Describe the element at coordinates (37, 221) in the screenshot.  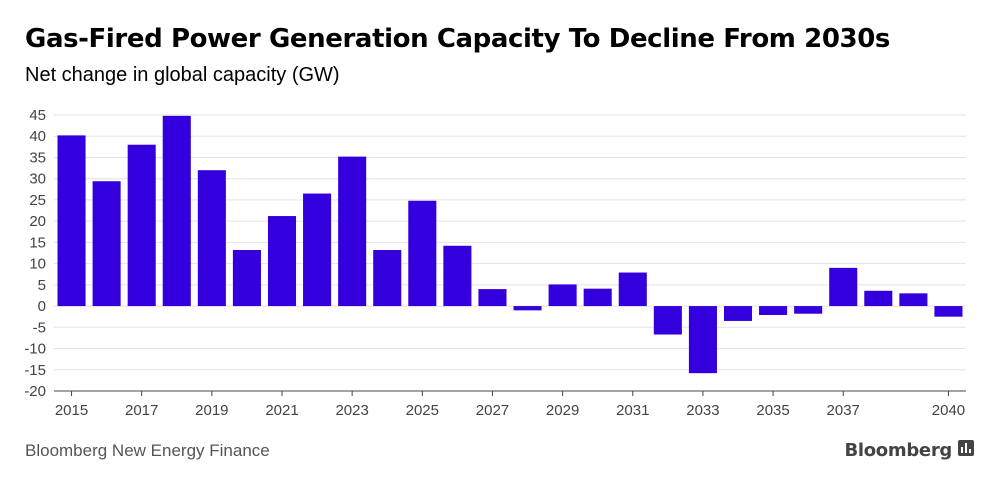
I see `y-tick-label: 20` at that location.